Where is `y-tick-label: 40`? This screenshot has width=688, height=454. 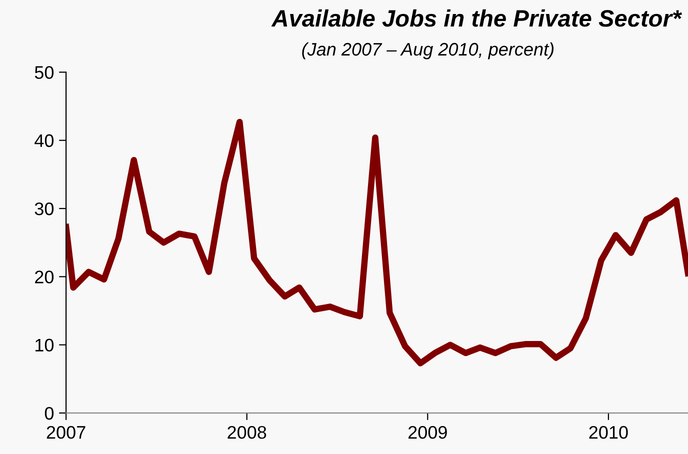 y-tick-label: 40 is located at coordinates (44, 141).